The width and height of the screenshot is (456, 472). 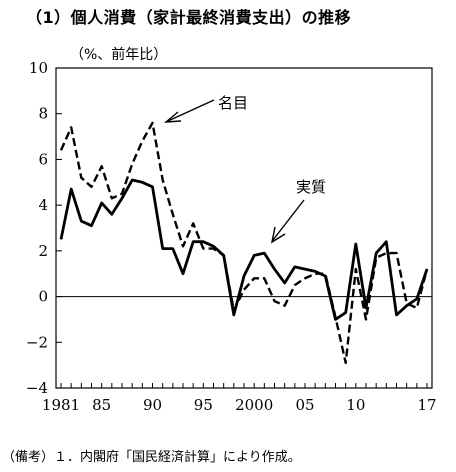 What do you see at coordinates (311, 187) in the screenshot?
I see `series-label-real: 実質` at bounding box center [311, 187].